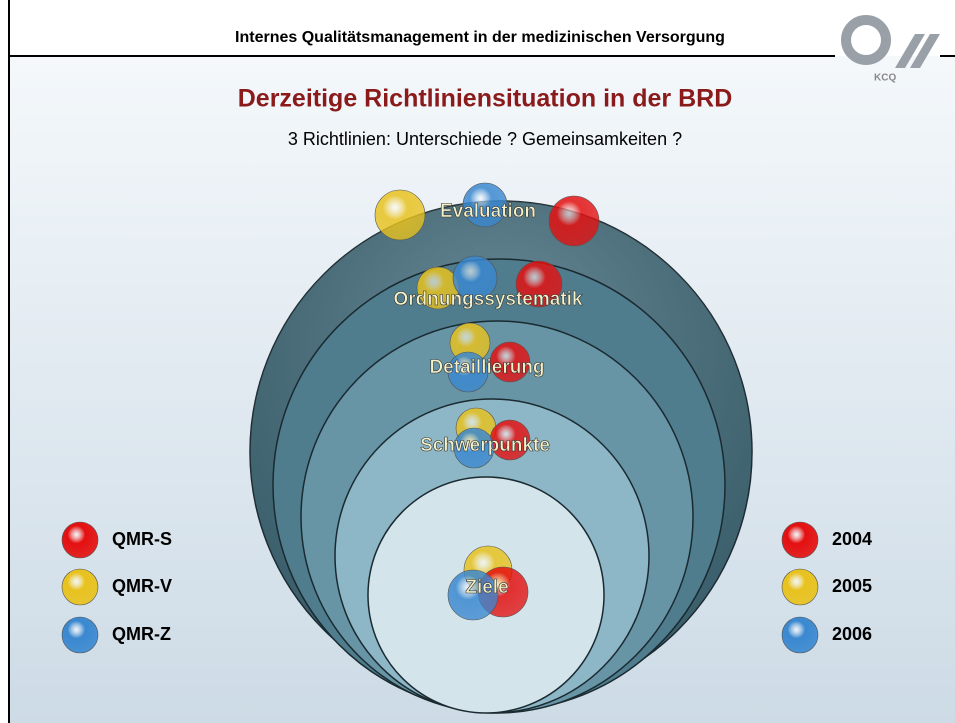  Describe the element at coordinates (141, 634) in the screenshot. I see `legend-label: QMR-Z` at that location.